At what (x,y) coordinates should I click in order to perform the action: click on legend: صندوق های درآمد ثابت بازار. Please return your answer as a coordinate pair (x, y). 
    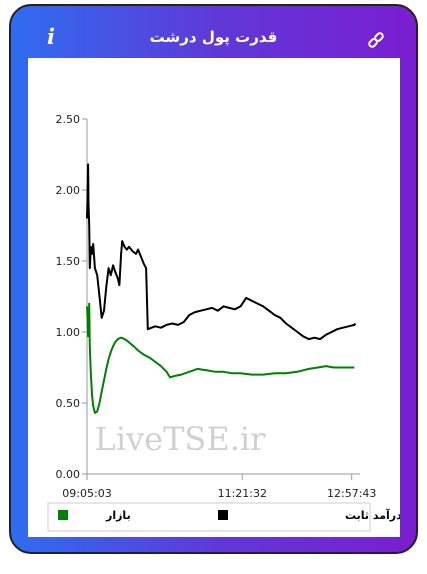
    Looking at the image, I should click on (231, 517).